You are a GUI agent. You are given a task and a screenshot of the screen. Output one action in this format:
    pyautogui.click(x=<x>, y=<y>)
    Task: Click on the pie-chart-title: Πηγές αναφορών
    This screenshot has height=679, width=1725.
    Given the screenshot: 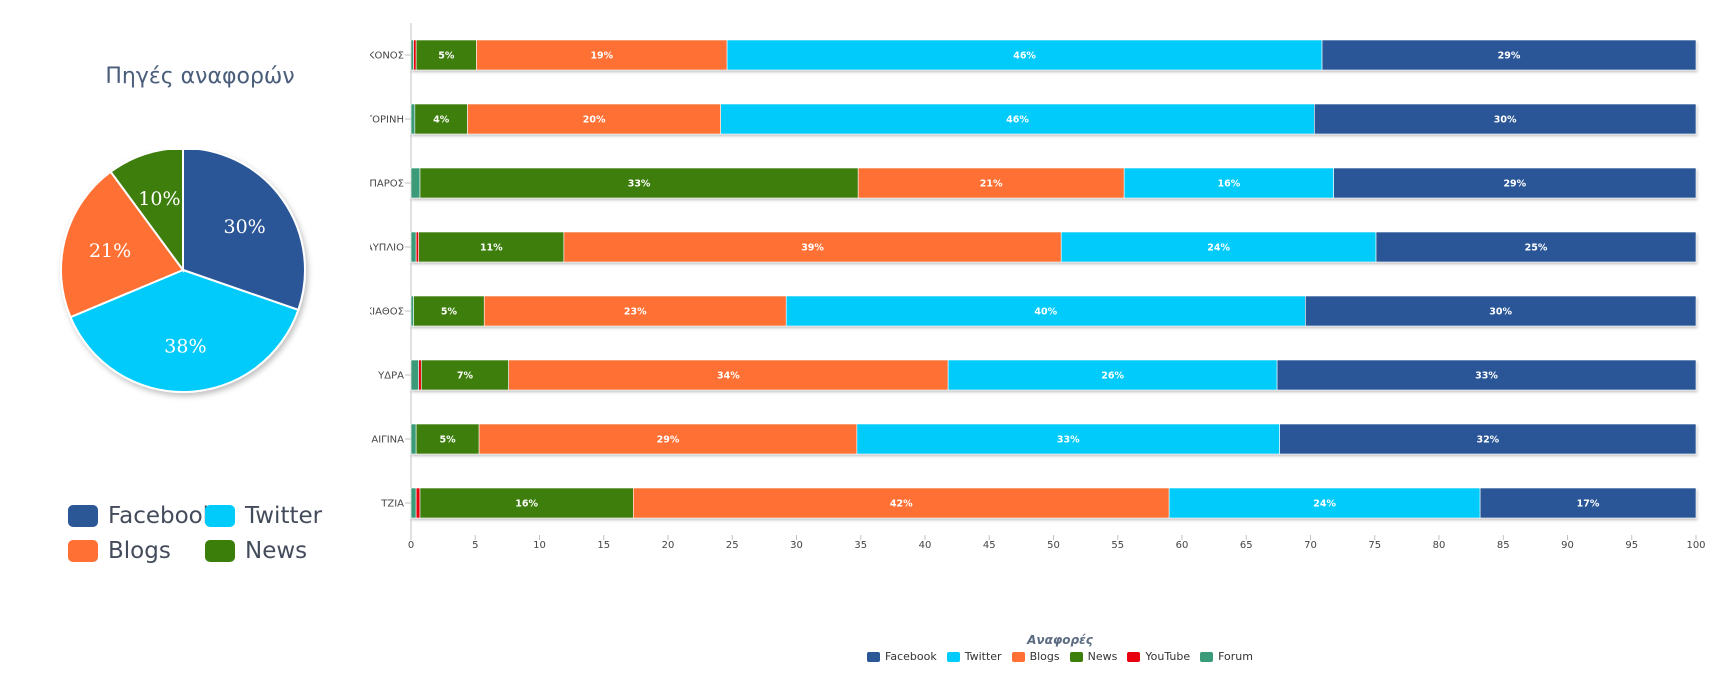 What is the action you would take?
    pyautogui.click(x=200, y=76)
    